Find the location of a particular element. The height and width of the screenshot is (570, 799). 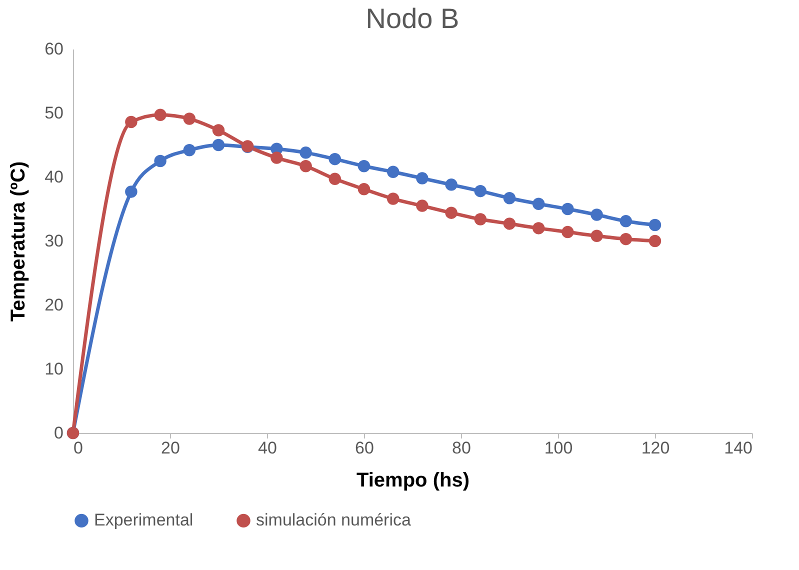

y-tick-label: 20 is located at coordinates (54, 305).